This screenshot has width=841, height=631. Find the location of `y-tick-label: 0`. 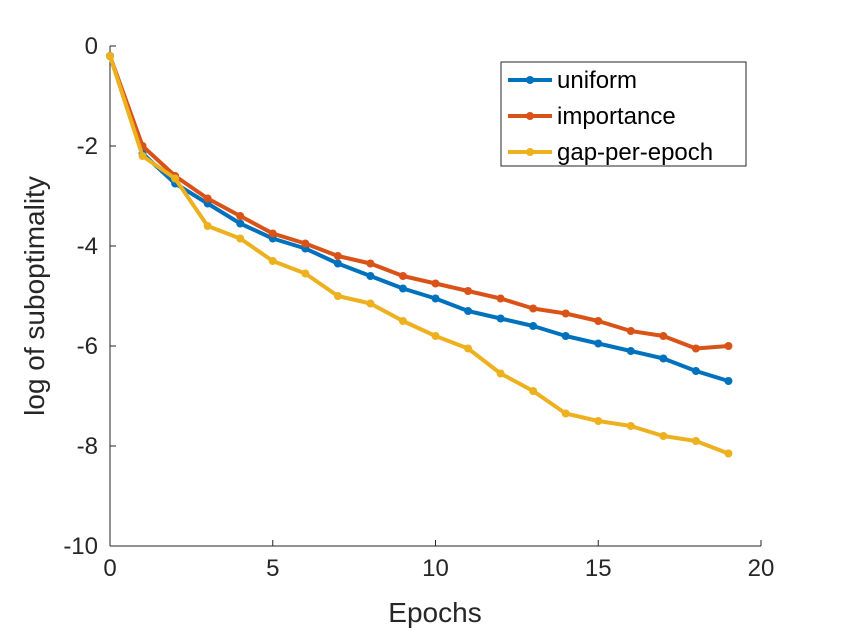

y-tick-label: 0 is located at coordinates (91, 46).